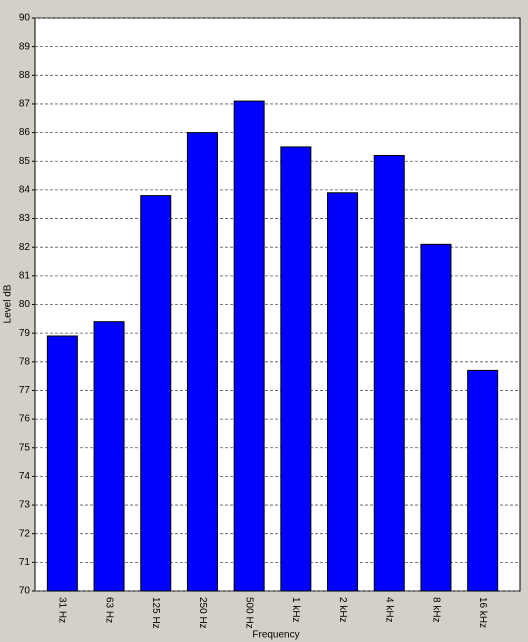  I want to click on y-tick-label: 77, so click(25, 390).